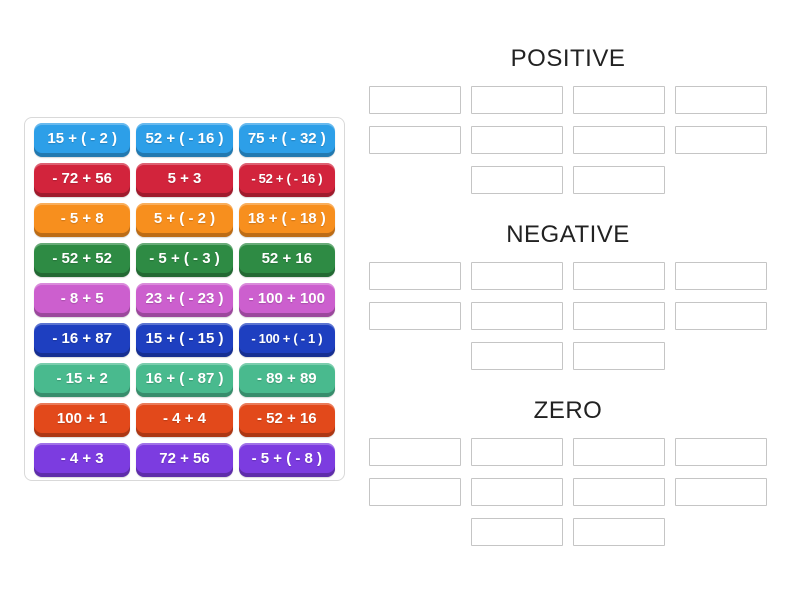 This screenshot has height=600, width=800. Describe the element at coordinates (184, 220) in the screenshot. I see `expression-tile: 5 + ( - 2 )` at that location.